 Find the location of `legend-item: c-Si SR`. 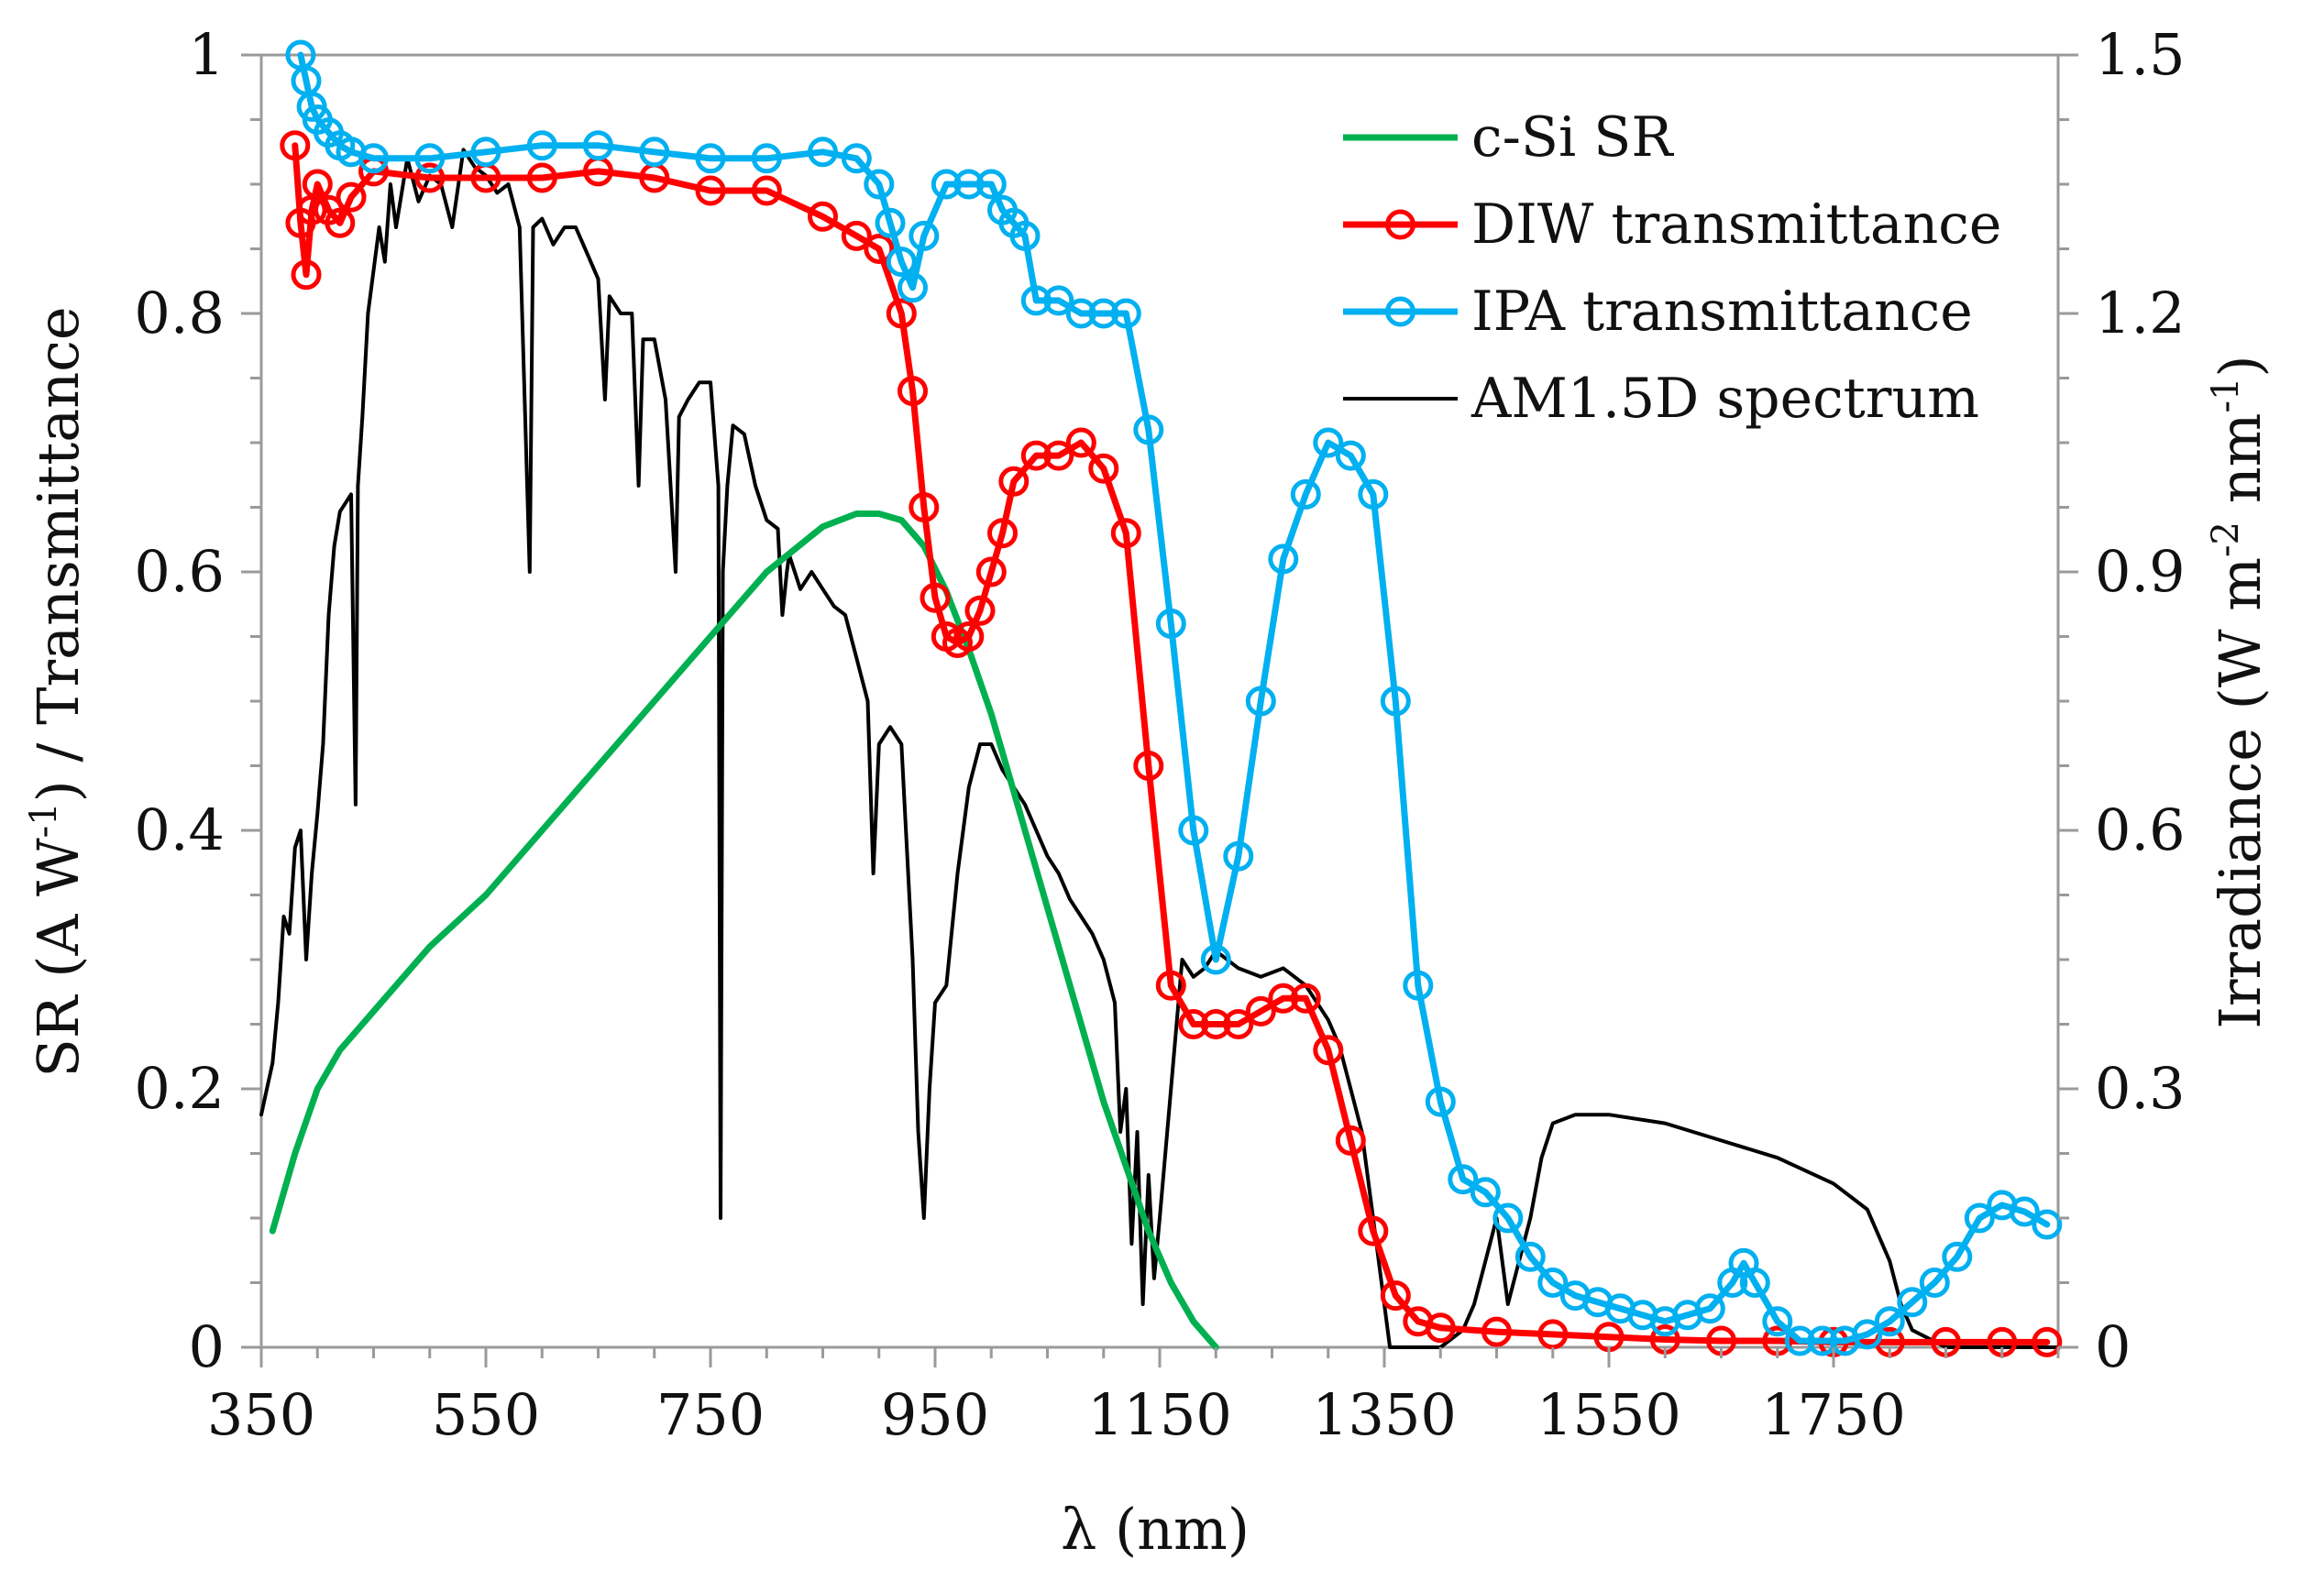

legend-item: c-Si SR is located at coordinates (1508, 137).